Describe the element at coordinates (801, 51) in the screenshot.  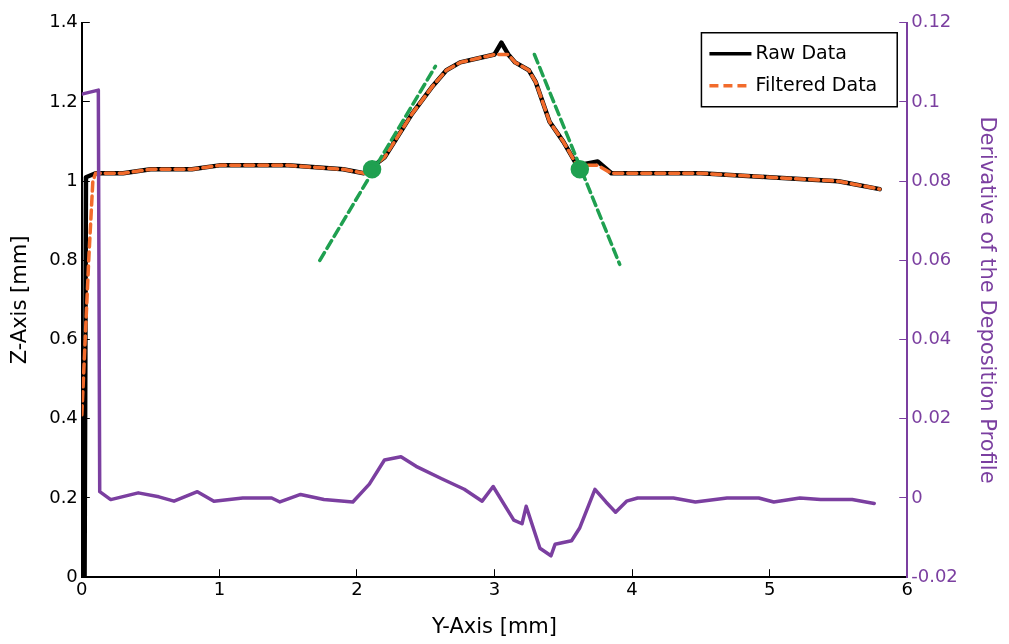
I see `legend-label: Raw Data` at that location.